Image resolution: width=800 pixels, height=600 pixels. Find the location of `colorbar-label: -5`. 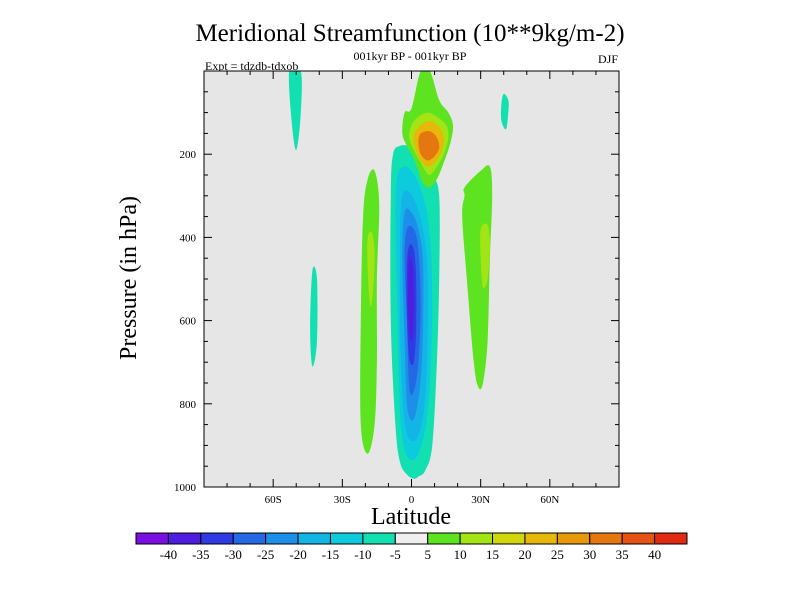

colorbar-label: -5 is located at coordinates (395, 554).